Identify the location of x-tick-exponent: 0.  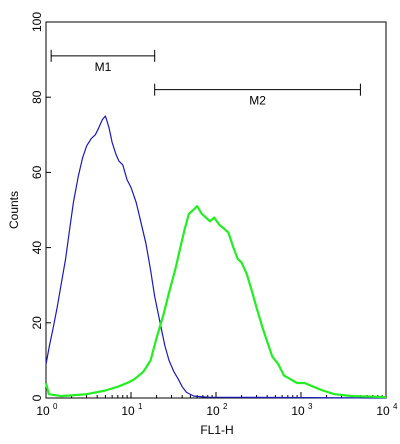
(55, 406).